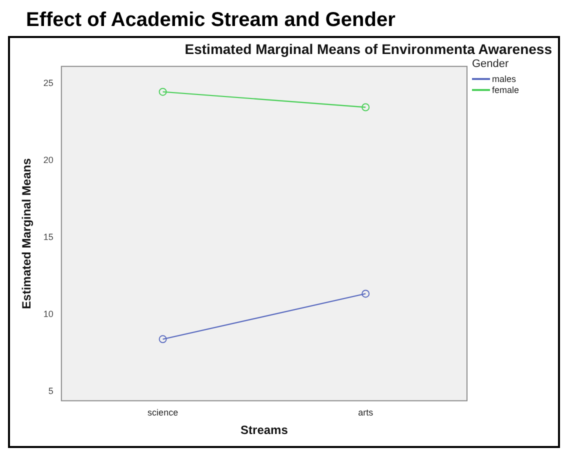 This screenshot has height=456, width=572. What do you see at coordinates (163, 413) in the screenshot?
I see `x-tick-label: science` at bounding box center [163, 413].